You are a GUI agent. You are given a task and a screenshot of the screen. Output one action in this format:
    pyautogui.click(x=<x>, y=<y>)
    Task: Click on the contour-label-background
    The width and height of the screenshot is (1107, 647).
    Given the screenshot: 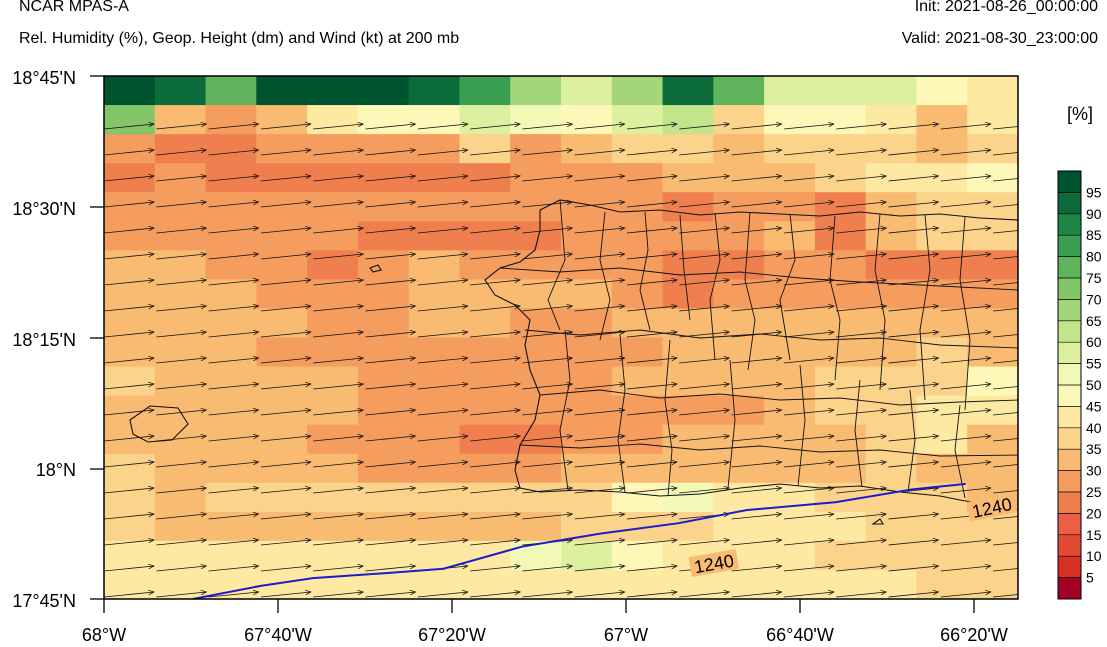 What is the action you would take?
    pyautogui.click(x=992, y=507)
    